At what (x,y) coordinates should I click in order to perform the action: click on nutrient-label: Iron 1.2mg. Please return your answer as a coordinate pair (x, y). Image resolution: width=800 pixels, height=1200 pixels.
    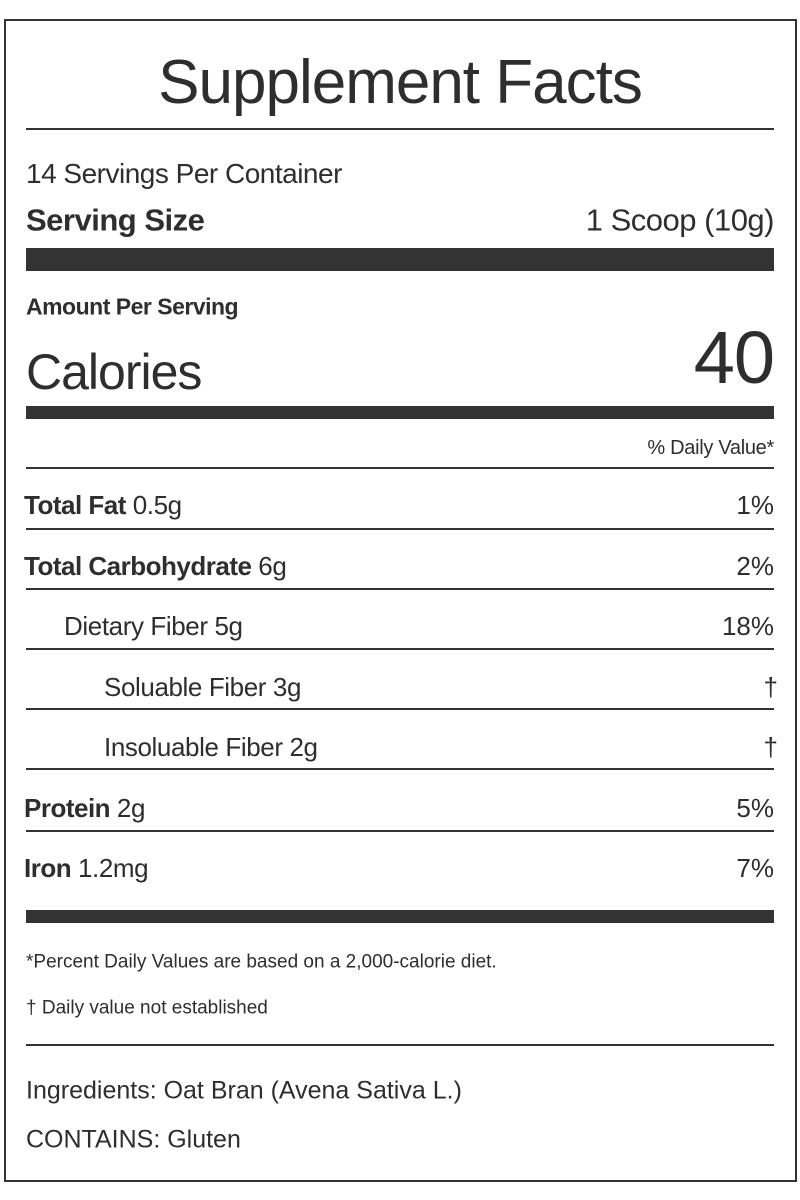
    Looking at the image, I should click on (86, 868).